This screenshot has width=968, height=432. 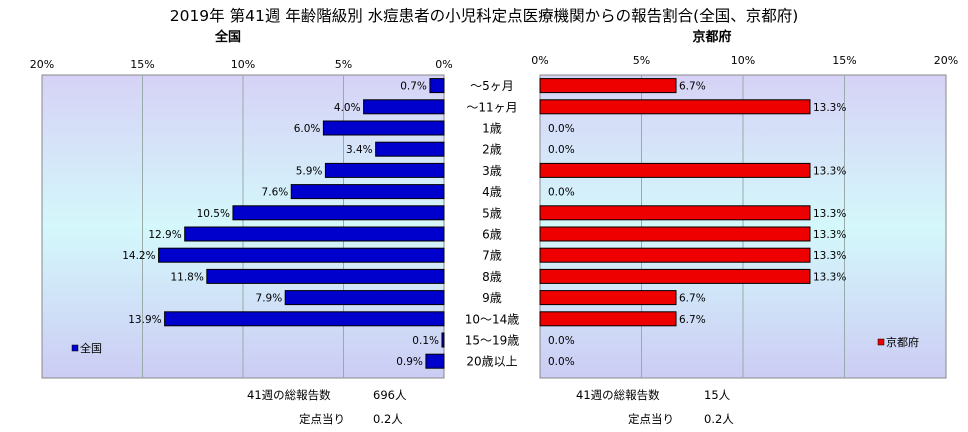 What do you see at coordinates (492, 192) in the screenshot?
I see `category-label: 4歳` at bounding box center [492, 192].